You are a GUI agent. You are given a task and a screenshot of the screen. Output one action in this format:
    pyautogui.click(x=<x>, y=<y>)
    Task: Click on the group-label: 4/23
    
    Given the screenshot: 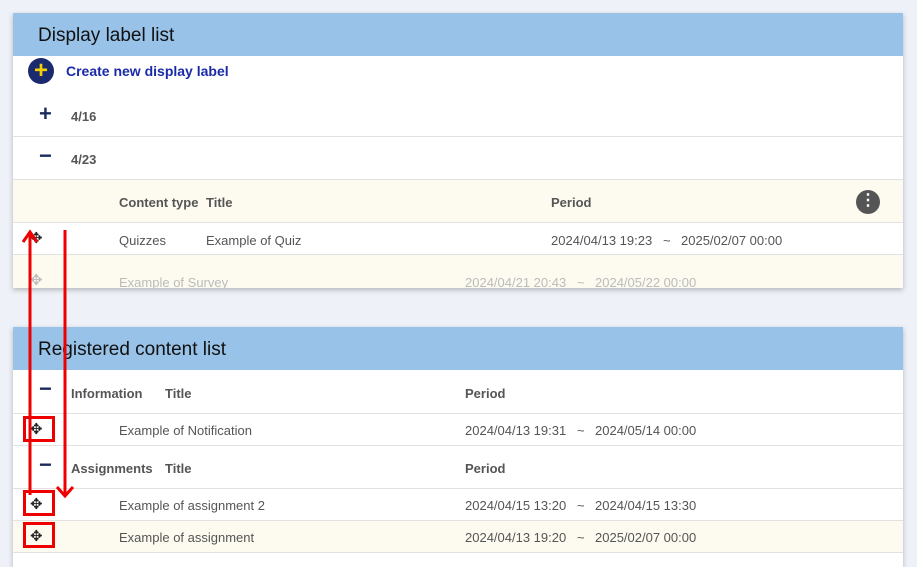 What is the action you would take?
    pyautogui.click(x=84, y=159)
    